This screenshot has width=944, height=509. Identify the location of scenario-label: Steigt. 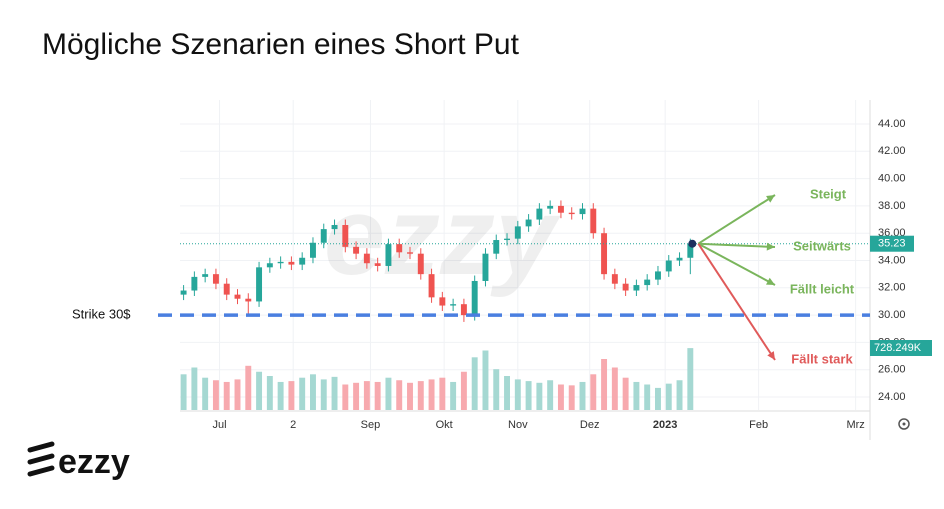
(828, 193).